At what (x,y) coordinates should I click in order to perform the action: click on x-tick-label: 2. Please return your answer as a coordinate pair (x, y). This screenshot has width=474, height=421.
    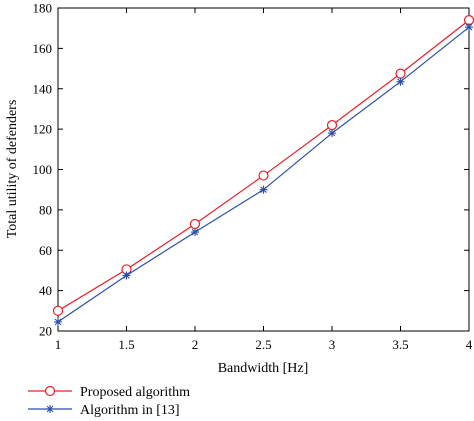
    Looking at the image, I should click on (195, 344).